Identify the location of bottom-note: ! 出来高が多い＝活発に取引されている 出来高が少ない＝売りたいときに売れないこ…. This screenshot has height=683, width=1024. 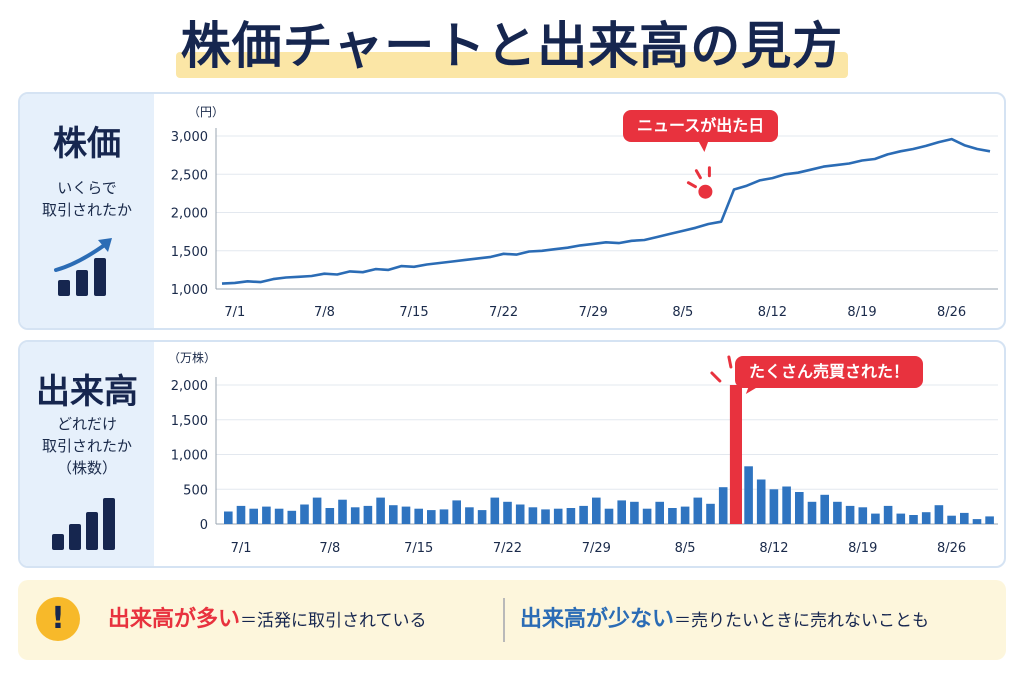
(512, 620).